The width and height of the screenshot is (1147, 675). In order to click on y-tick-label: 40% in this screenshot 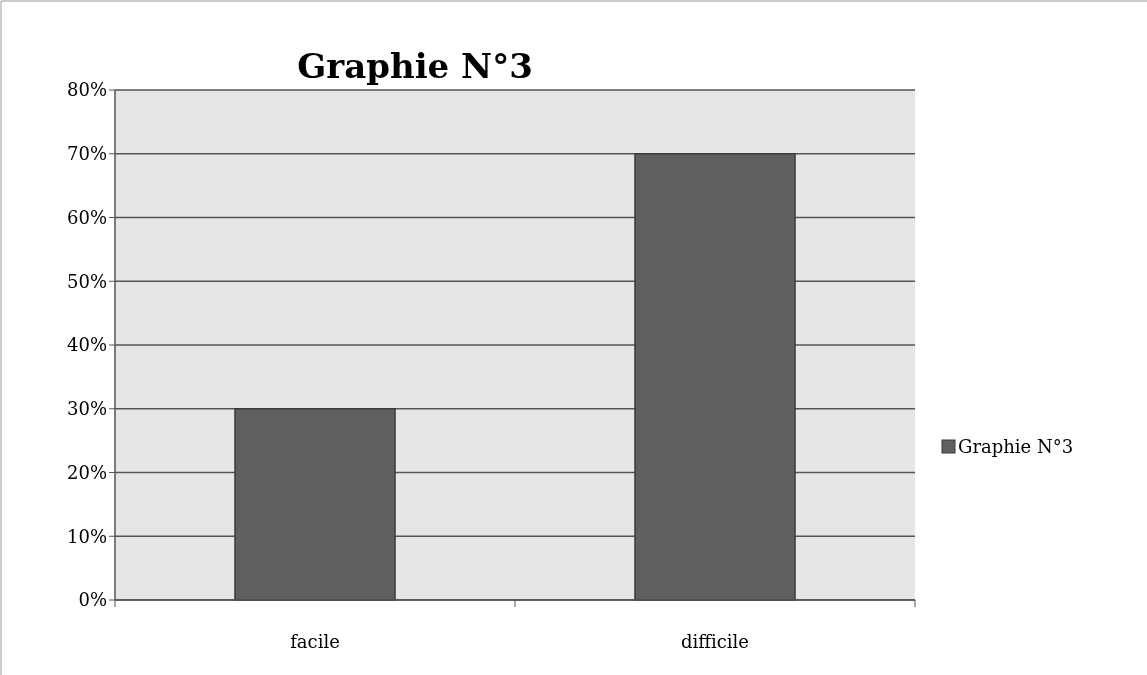, I will do `click(86, 345)`.